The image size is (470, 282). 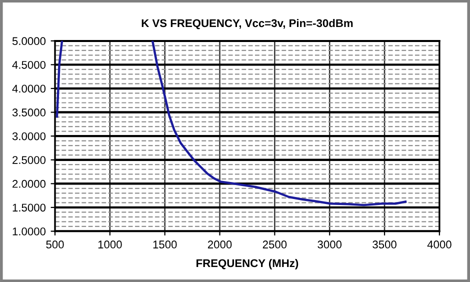 I want to click on x-tick-label: 3000, so click(x=330, y=244).